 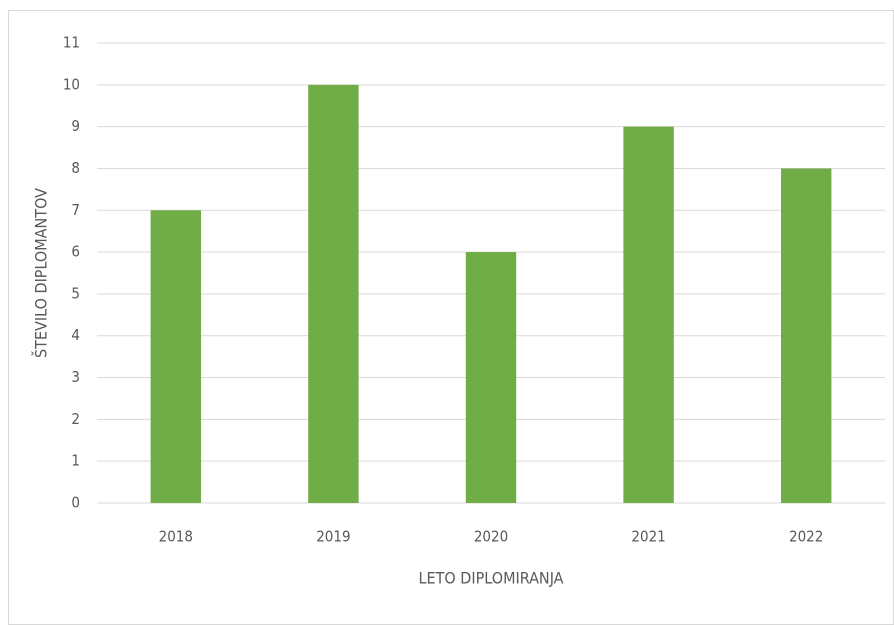 What do you see at coordinates (176, 537) in the screenshot?
I see `x-tick-label: 2018` at bounding box center [176, 537].